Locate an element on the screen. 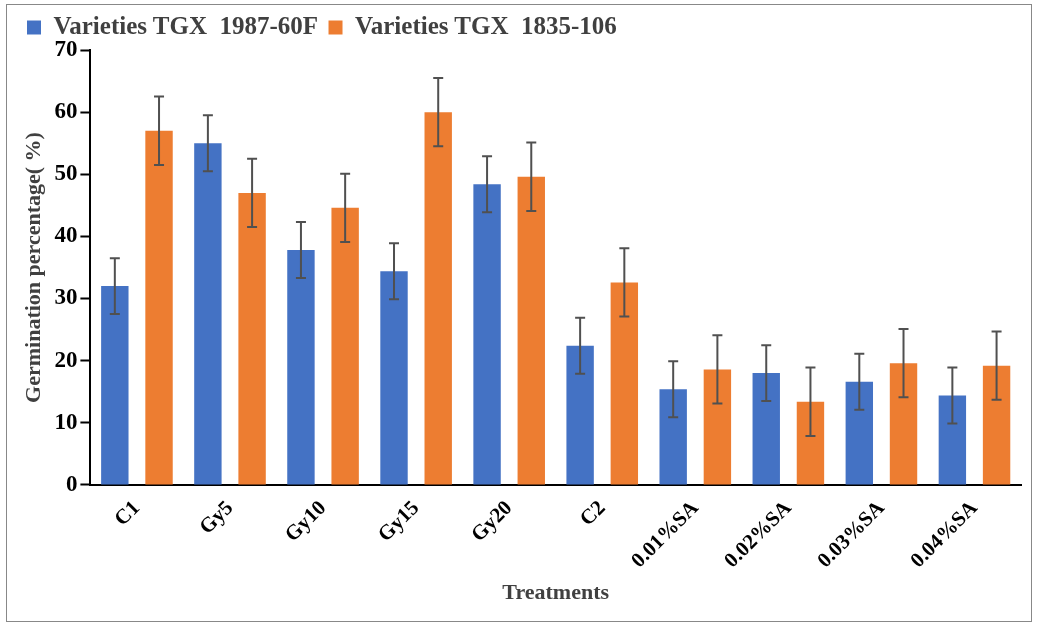 The image size is (1040, 628). y-tick-label: 10 is located at coordinates (66, 421).